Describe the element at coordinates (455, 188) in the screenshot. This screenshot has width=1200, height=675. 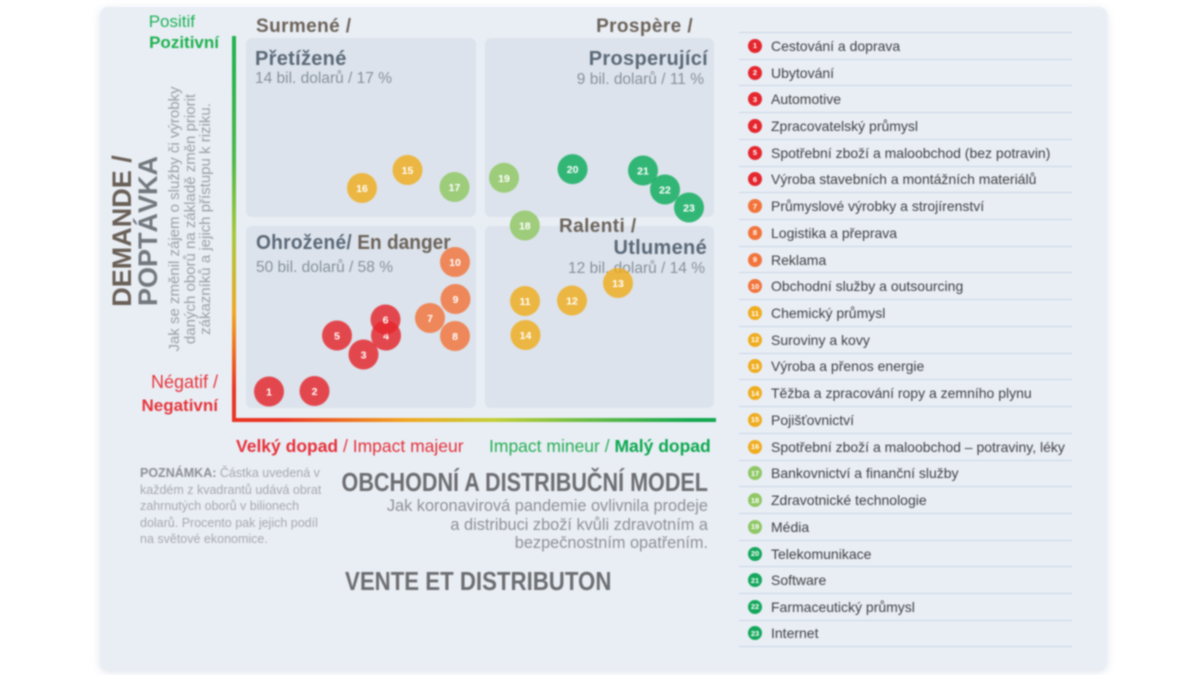
I see `svg-text: 17` at that location.